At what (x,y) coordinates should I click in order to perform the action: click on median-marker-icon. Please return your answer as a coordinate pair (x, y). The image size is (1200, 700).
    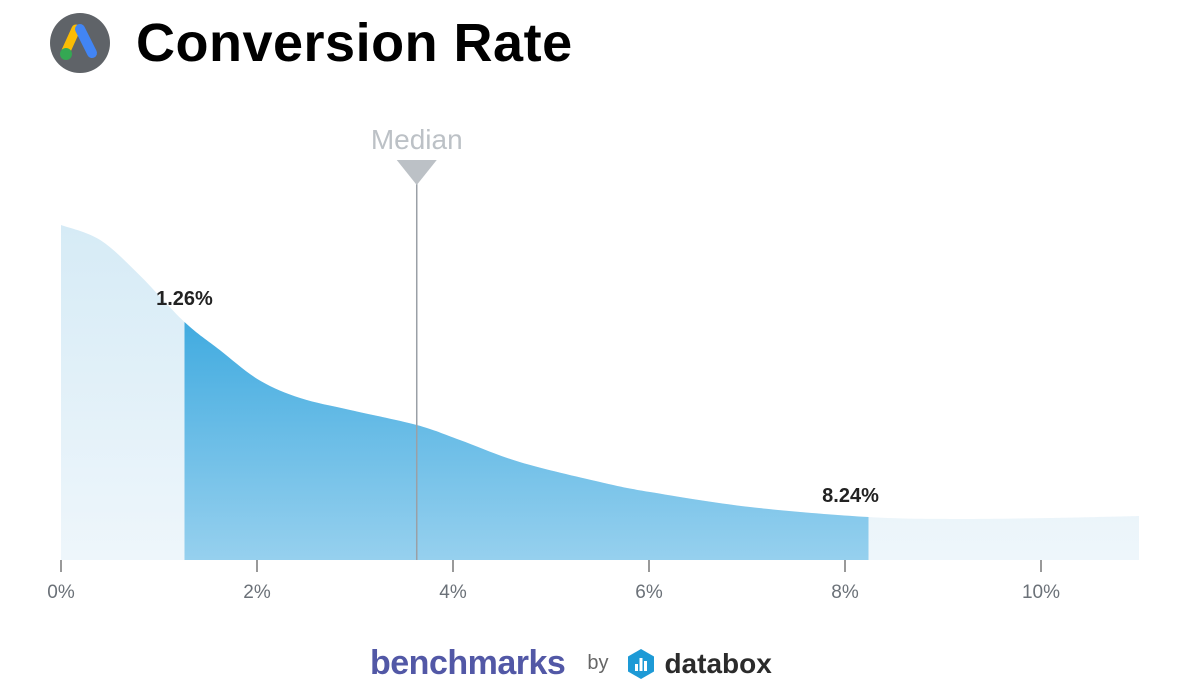
    Looking at the image, I should click on (416, 172).